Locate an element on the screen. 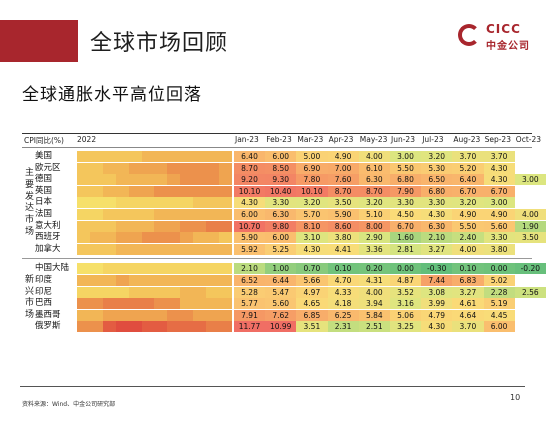  cpi-value: 1.00 is located at coordinates (281, 269).